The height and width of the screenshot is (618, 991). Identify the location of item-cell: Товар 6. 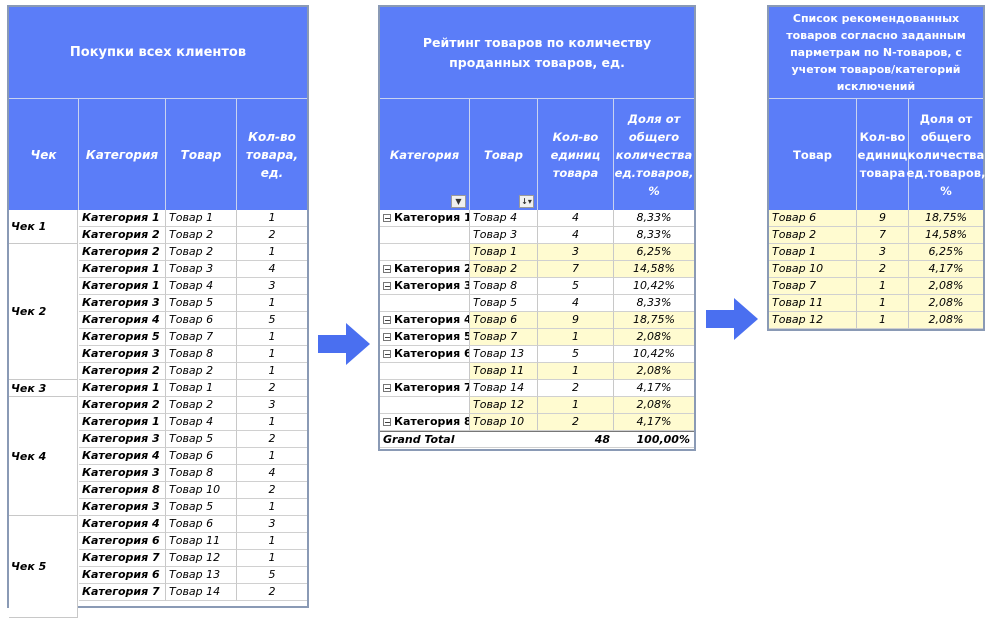
(201, 320).